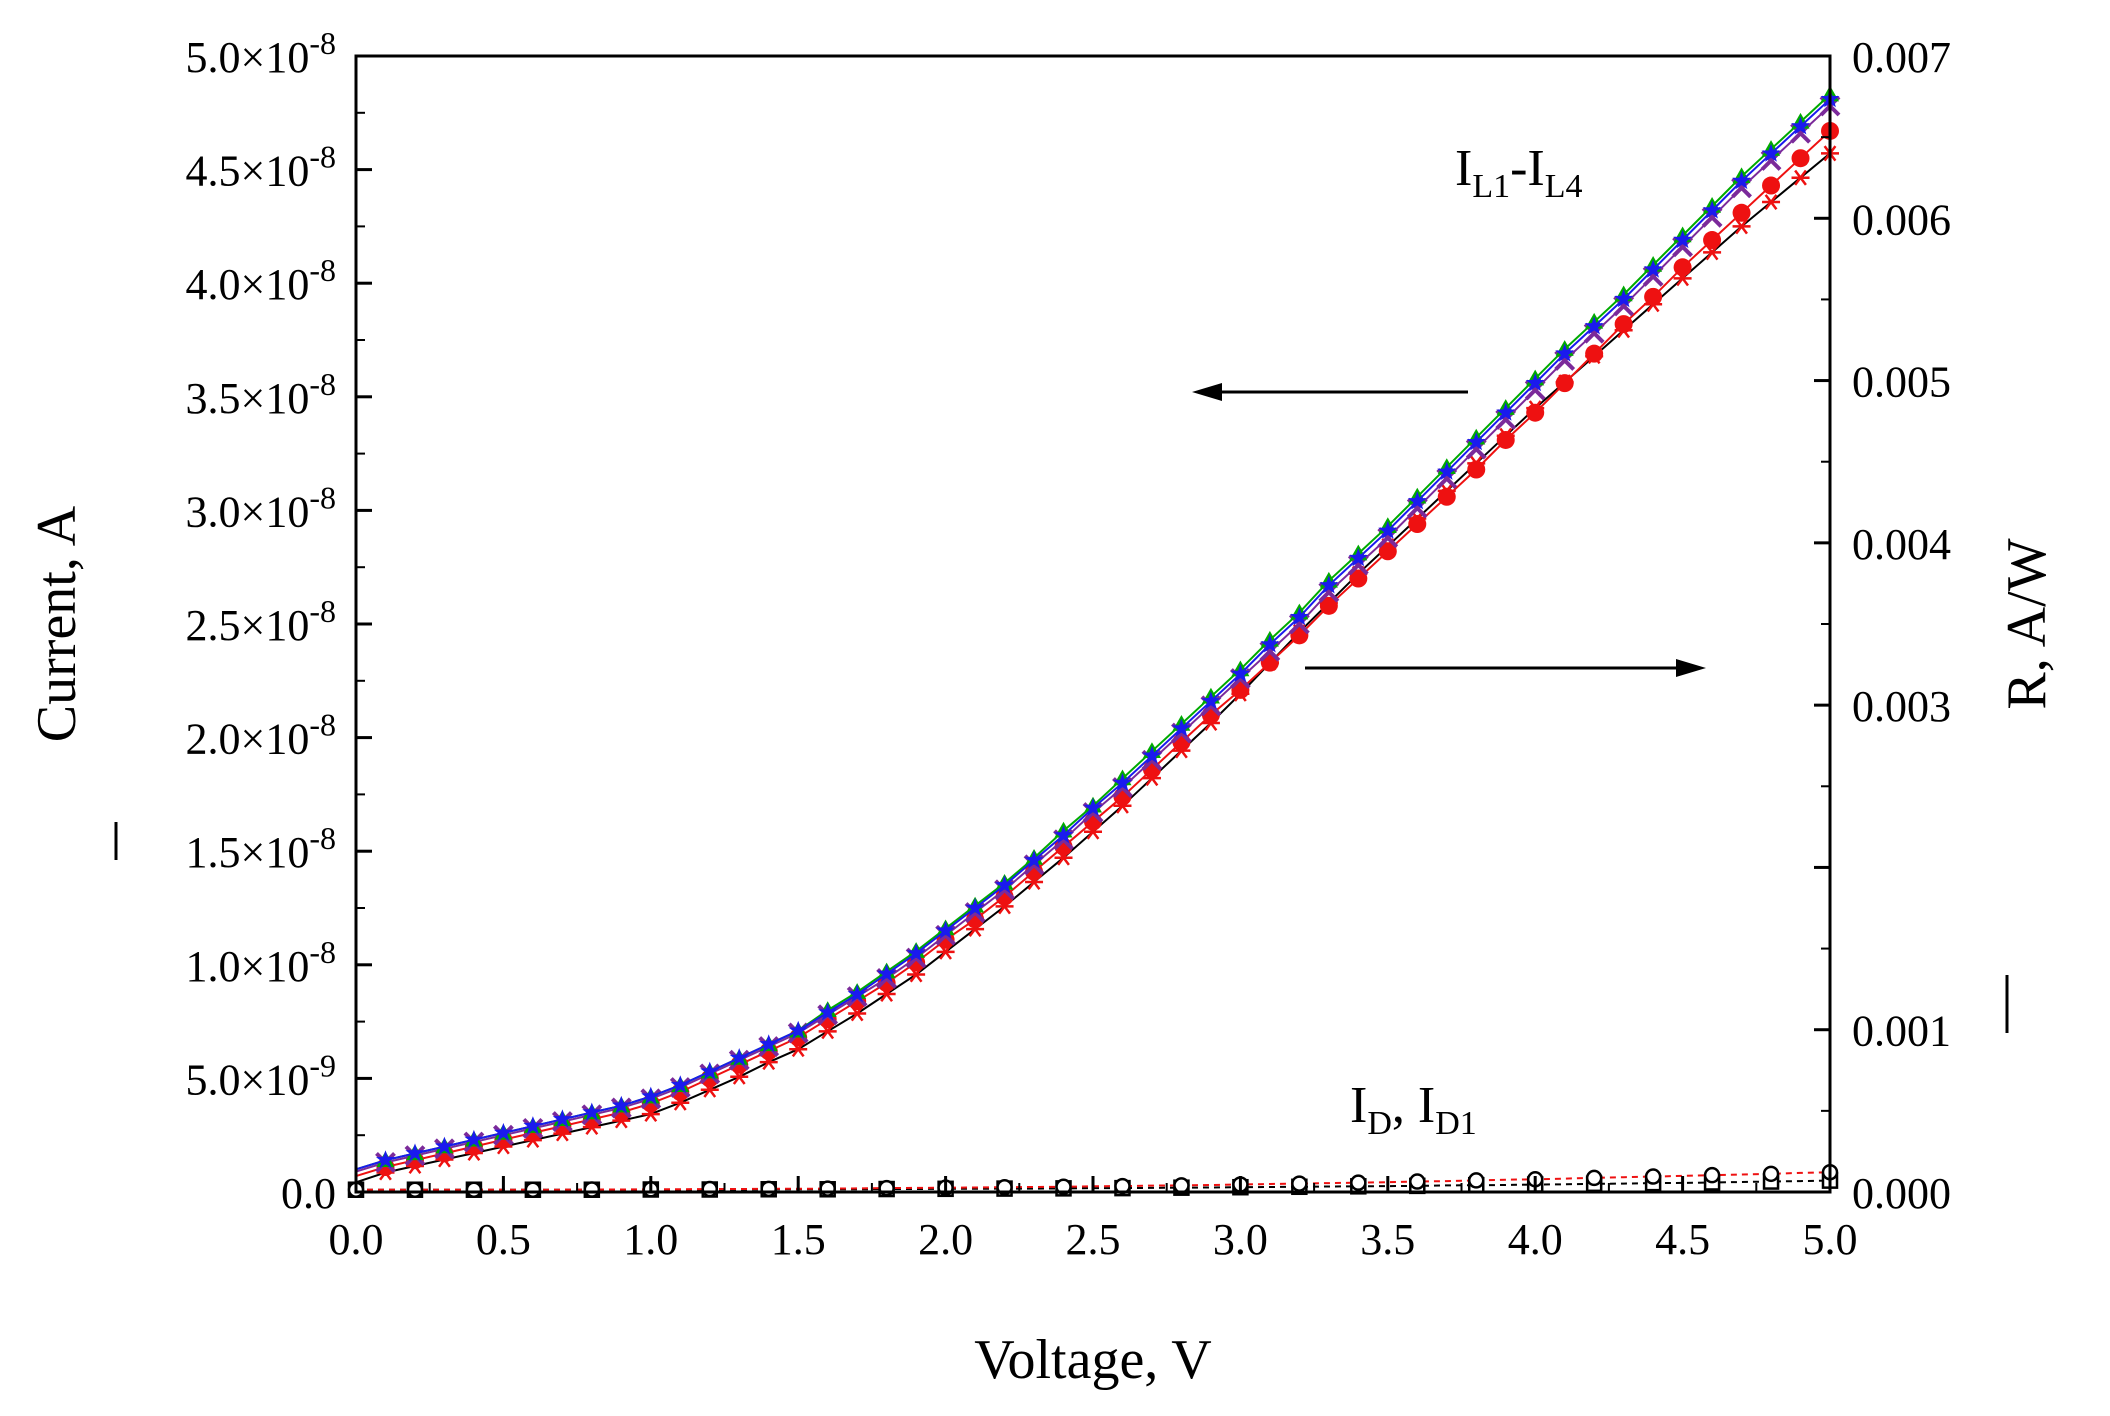 The image size is (2110, 1416). What do you see at coordinates (1093, 1239) in the screenshot?
I see `x-tick-label: 2.5` at bounding box center [1093, 1239].